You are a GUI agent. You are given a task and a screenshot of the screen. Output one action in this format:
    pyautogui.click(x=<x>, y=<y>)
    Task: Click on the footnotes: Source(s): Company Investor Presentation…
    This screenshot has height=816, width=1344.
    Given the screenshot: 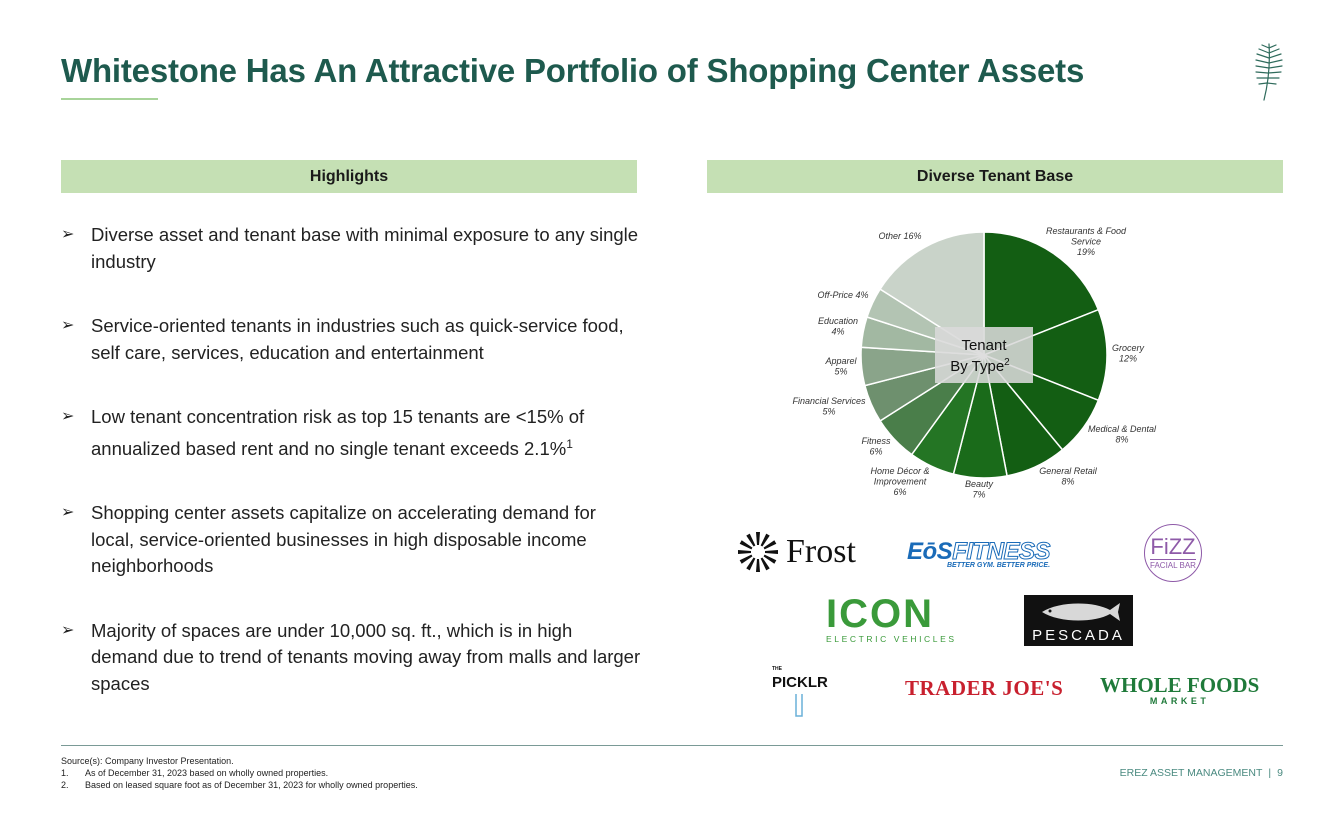 What is the action you would take?
    pyautogui.click(x=239, y=773)
    